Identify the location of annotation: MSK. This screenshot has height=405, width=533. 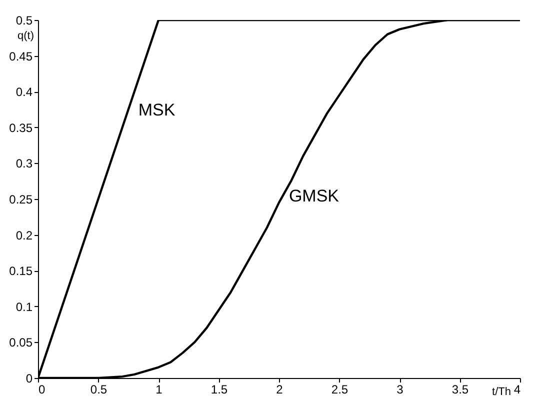
(157, 110).